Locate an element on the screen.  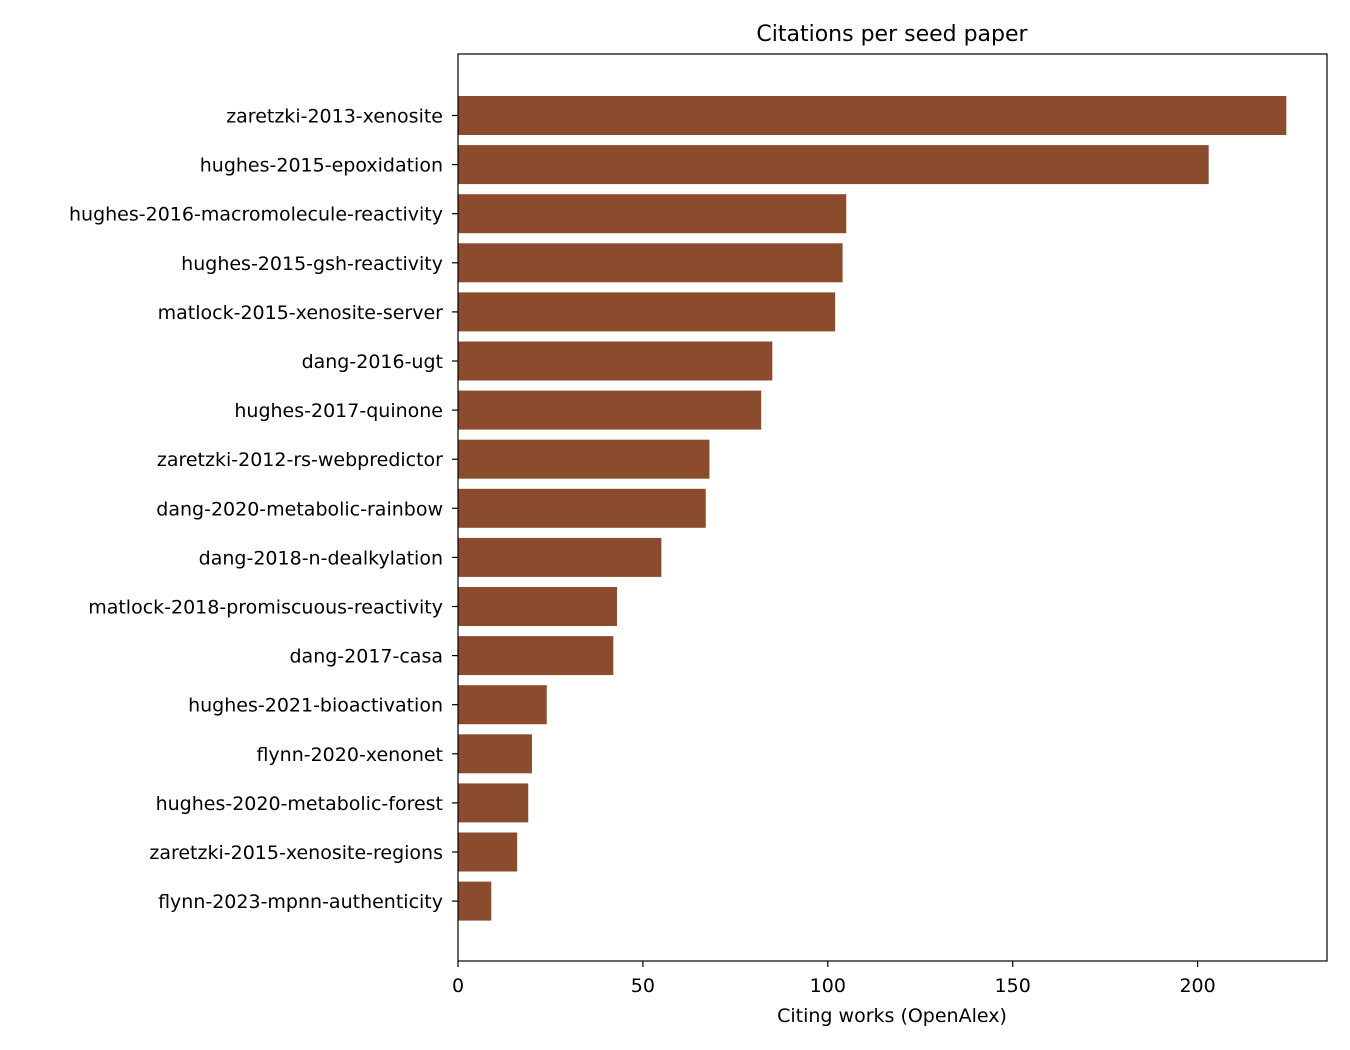
x-axis-label: Citing works (OpenAlex) is located at coordinates (892, 1016).